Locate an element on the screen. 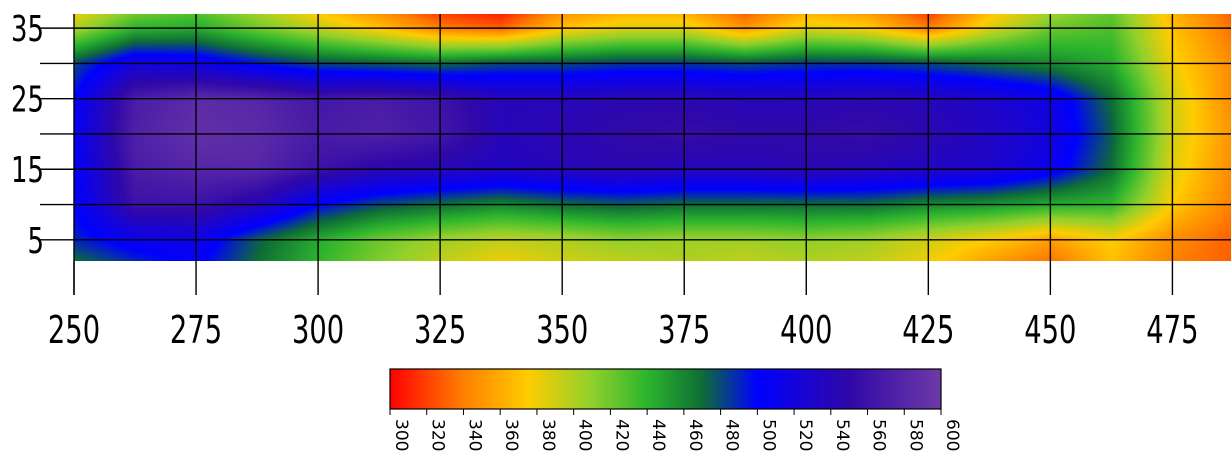 The width and height of the screenshot is (1231, 464). y-tick-label: 35 is located at coordinates (27, 29).